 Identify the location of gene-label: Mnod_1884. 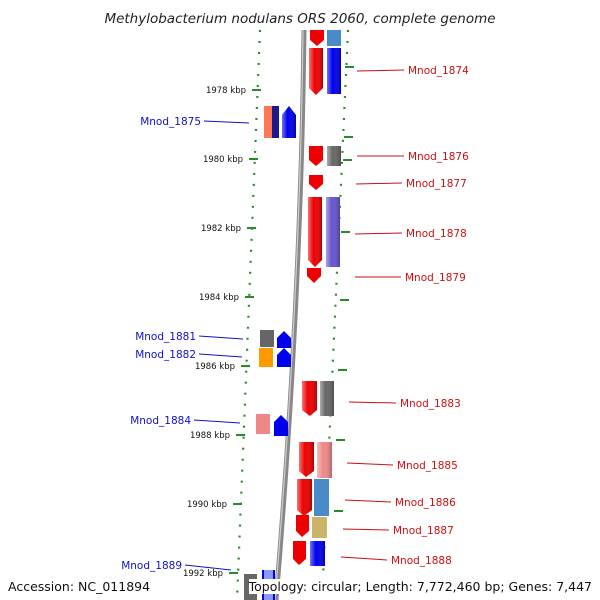
(160, 421).